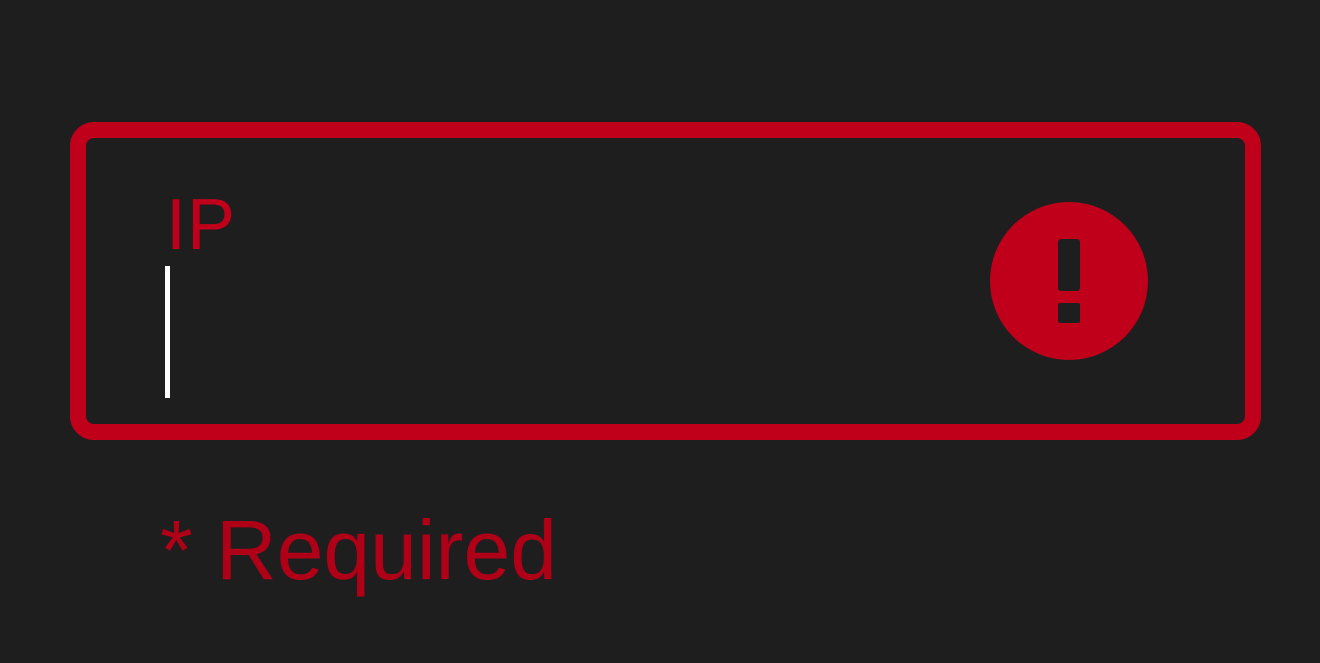 This screenshot has height=663, width=1320. What do you see at coordinates (201, 225) in the screenshot?
I see `ip-field-label: IP` at bounding box center [201, 225].